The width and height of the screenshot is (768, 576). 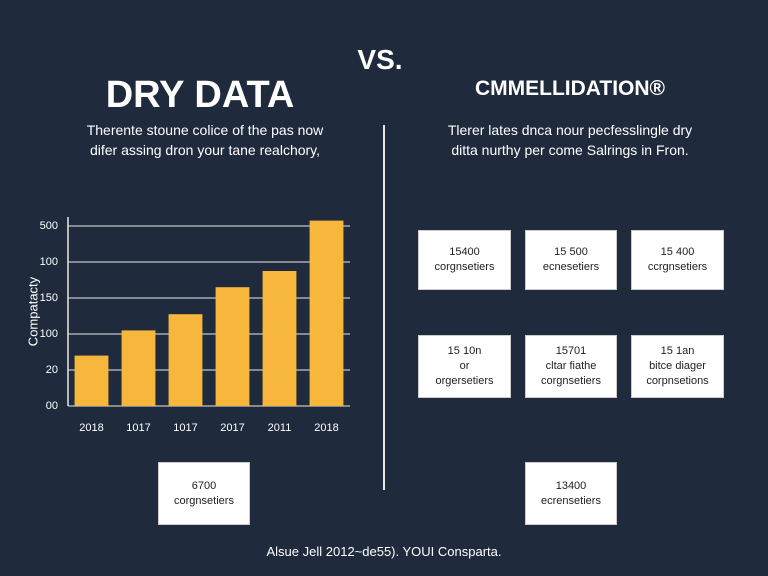 I want to click on card-line: 15400, so click(x=464, y=252).